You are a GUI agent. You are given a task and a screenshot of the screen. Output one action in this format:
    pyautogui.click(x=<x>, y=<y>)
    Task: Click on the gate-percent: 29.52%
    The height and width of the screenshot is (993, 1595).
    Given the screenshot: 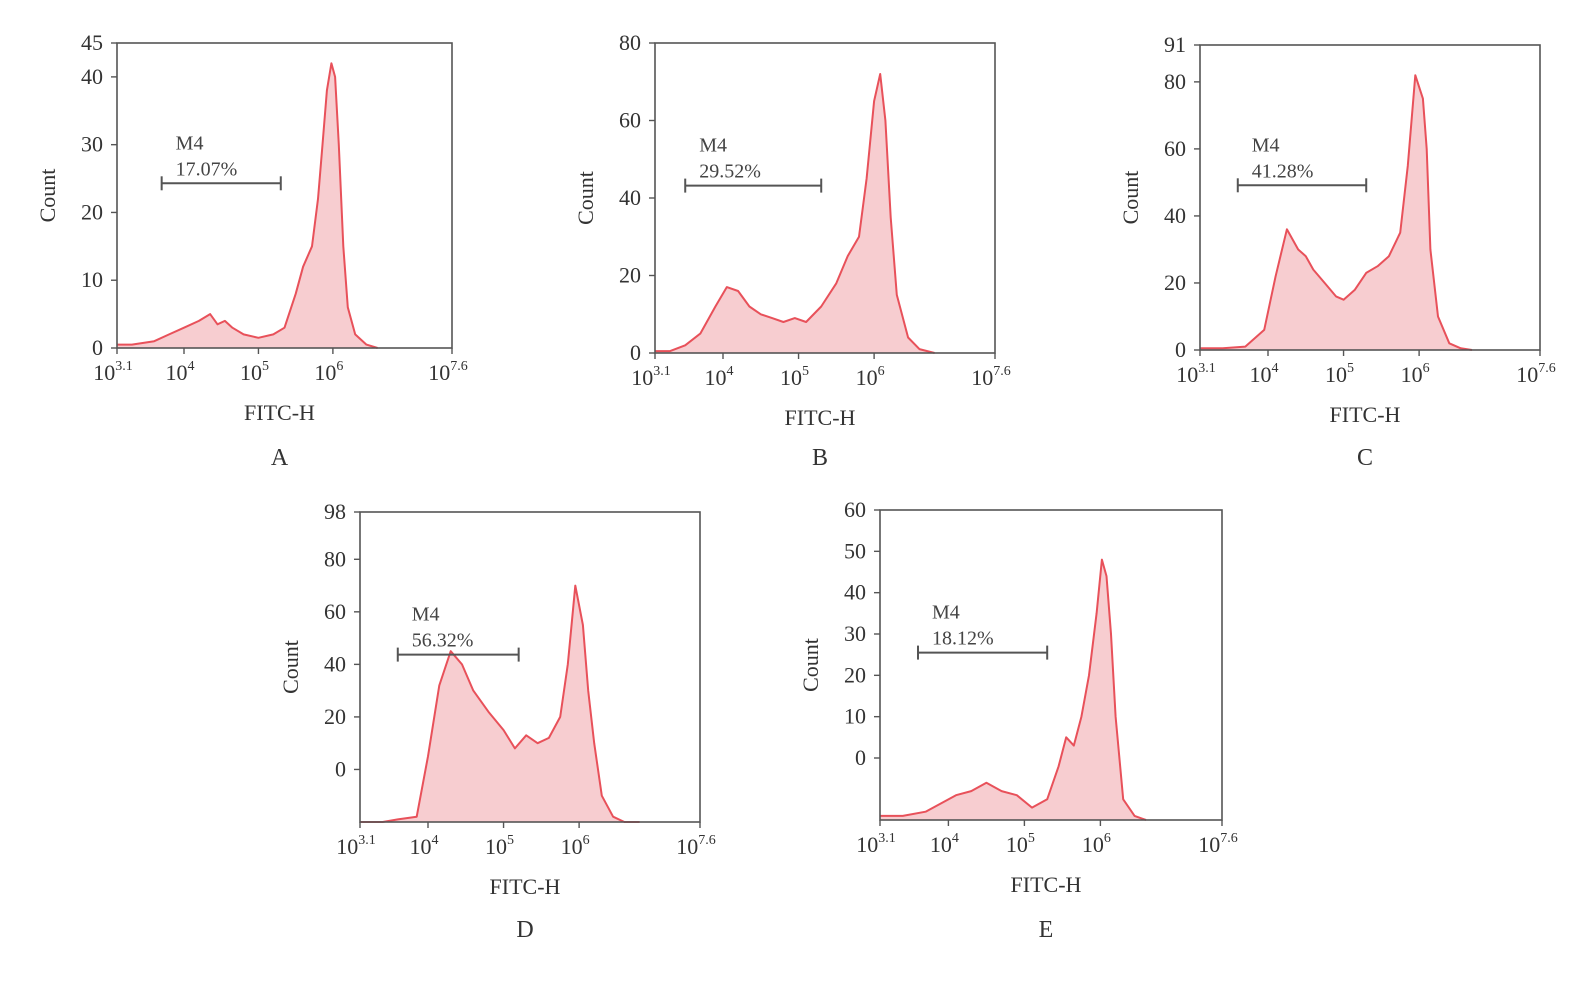 What is the action you would take?
    pyautogui.click(x=730, y=172)
    